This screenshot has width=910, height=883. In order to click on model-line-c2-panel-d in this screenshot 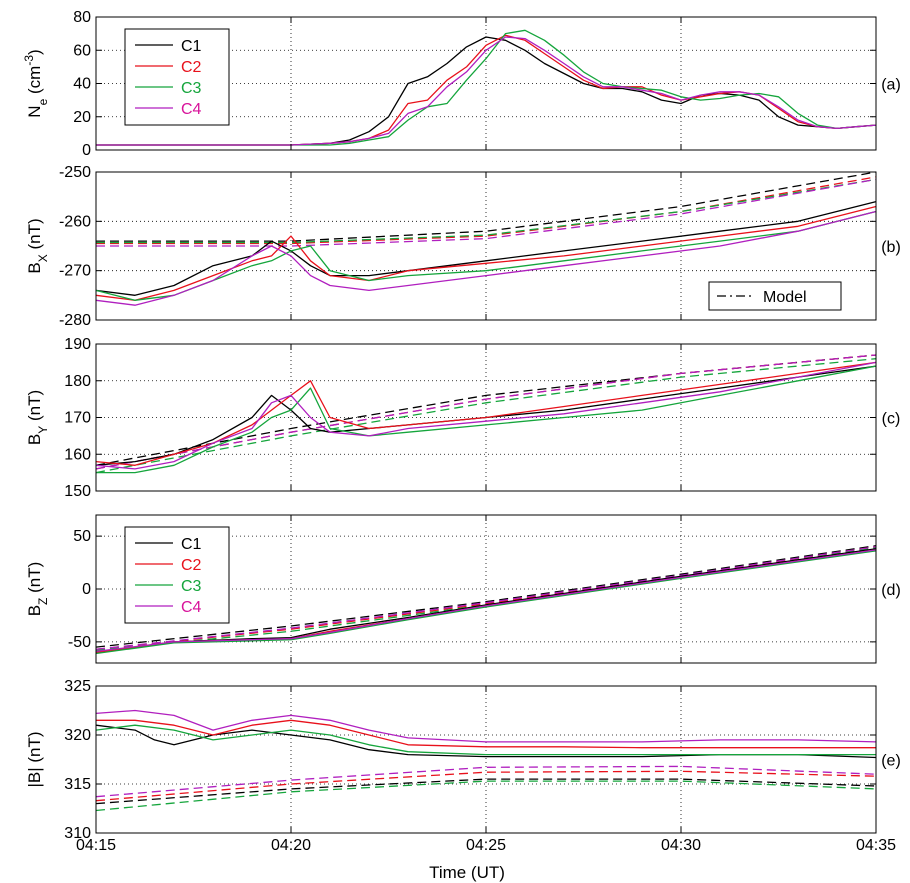, I will do `click(486, 598)`.